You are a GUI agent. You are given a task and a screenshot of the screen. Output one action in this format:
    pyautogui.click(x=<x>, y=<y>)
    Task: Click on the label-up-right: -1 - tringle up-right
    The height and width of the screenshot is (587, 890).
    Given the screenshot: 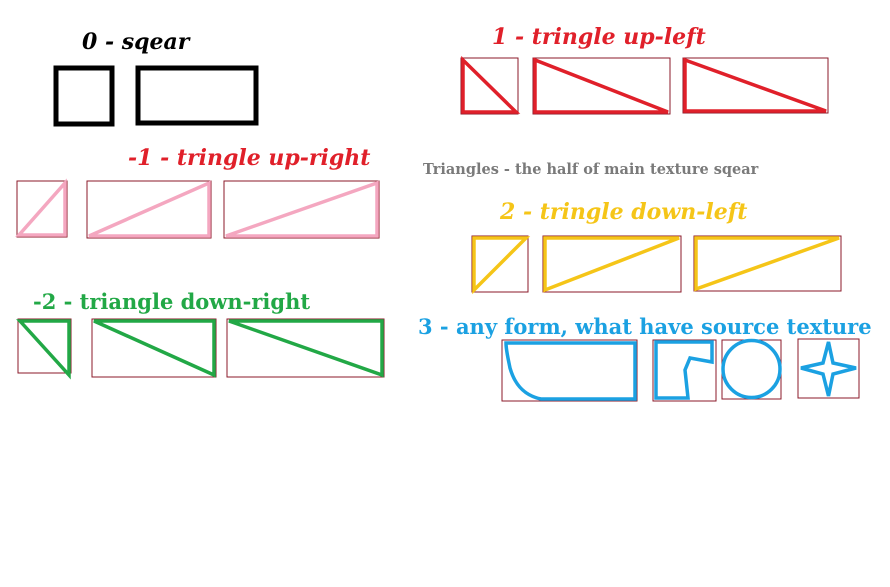 What is the action you would take?
    pyautogui.click(x=249, y=158)
    